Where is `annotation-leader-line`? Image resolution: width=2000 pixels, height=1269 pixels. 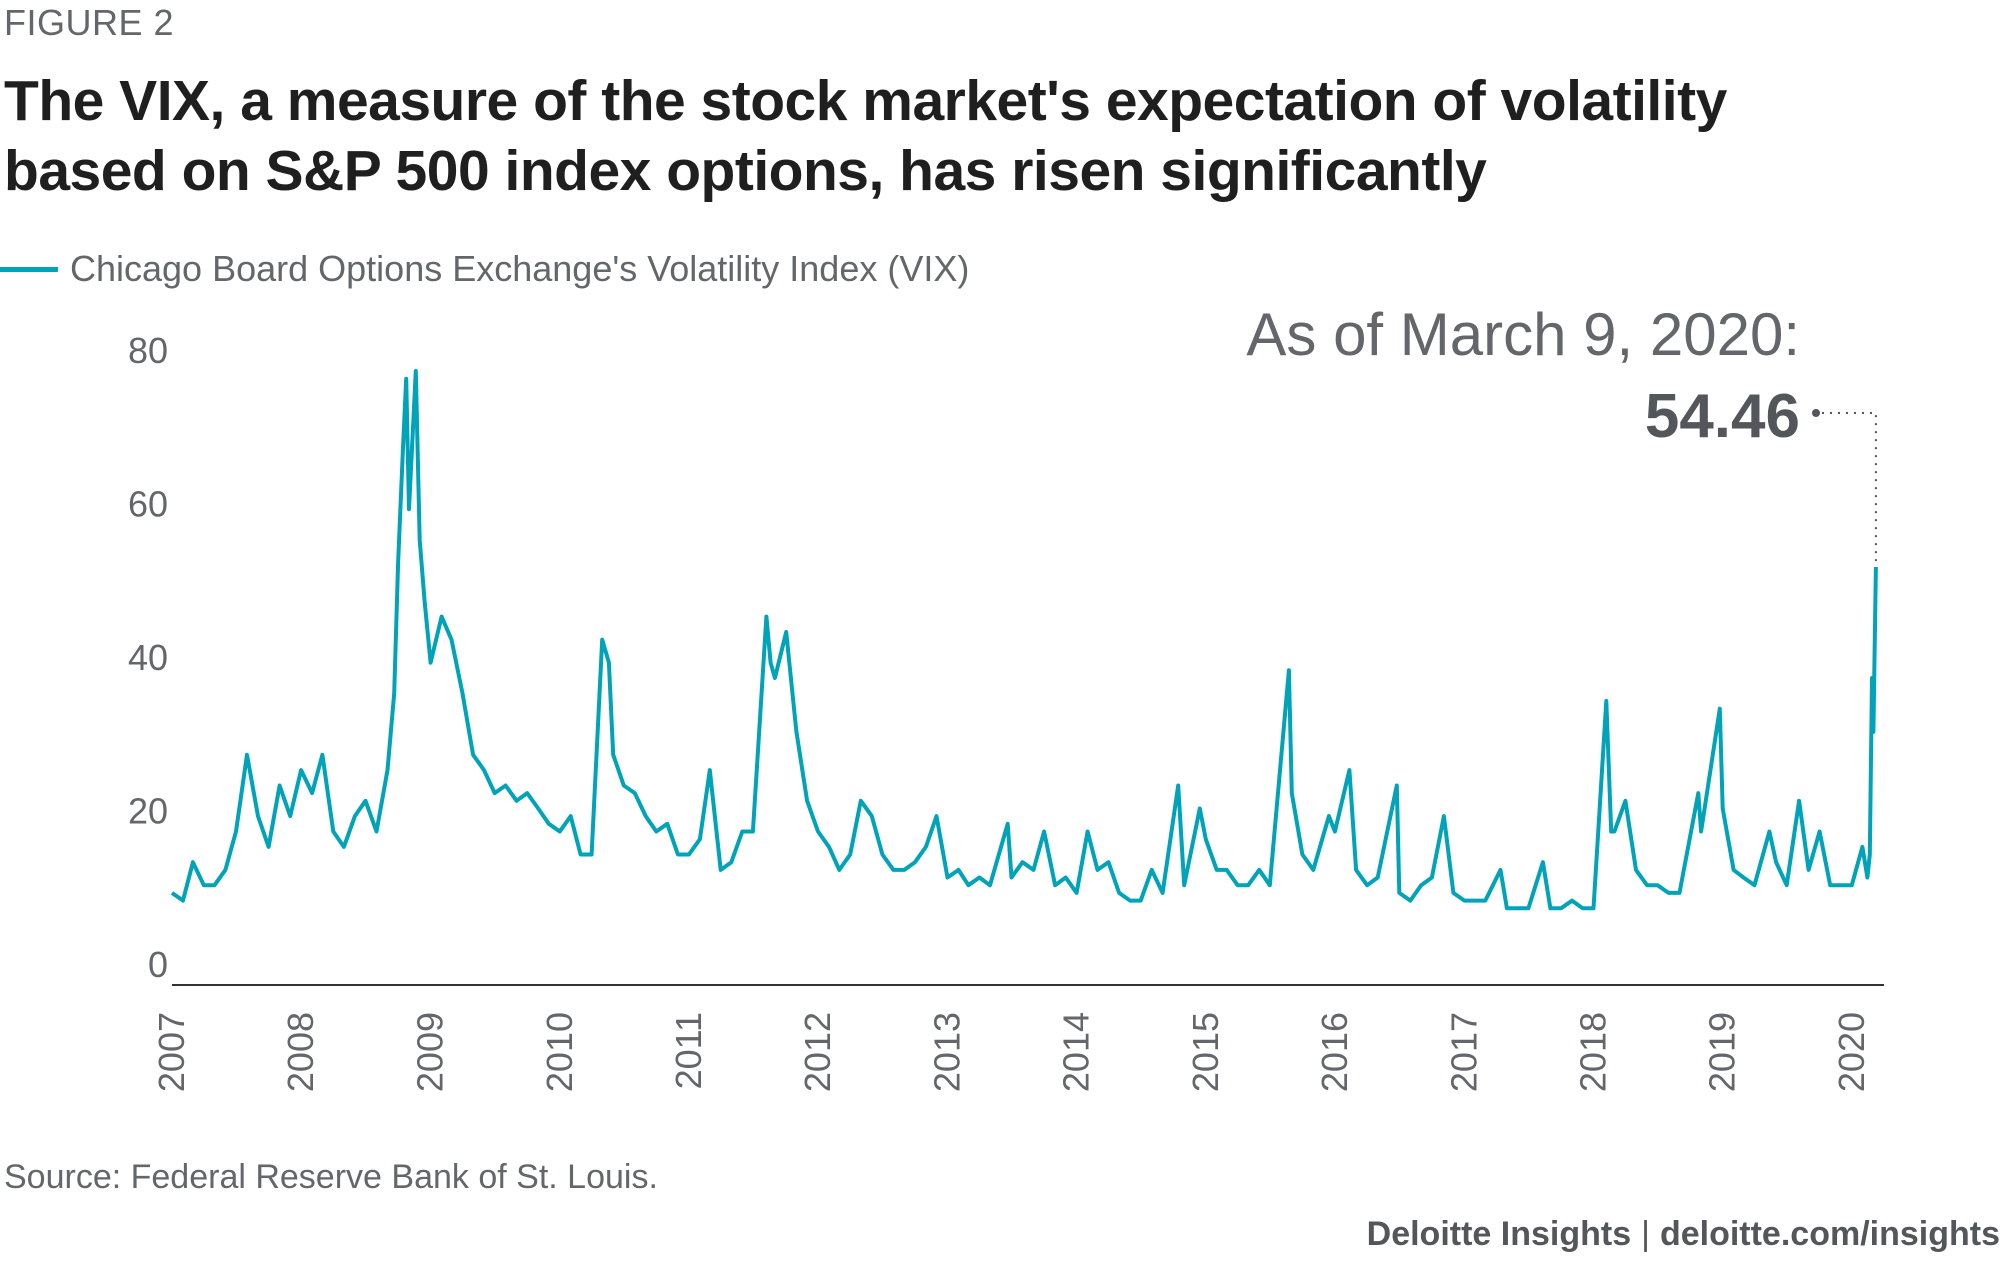 annotation-leader-line is located at coordinates (1849, 489).